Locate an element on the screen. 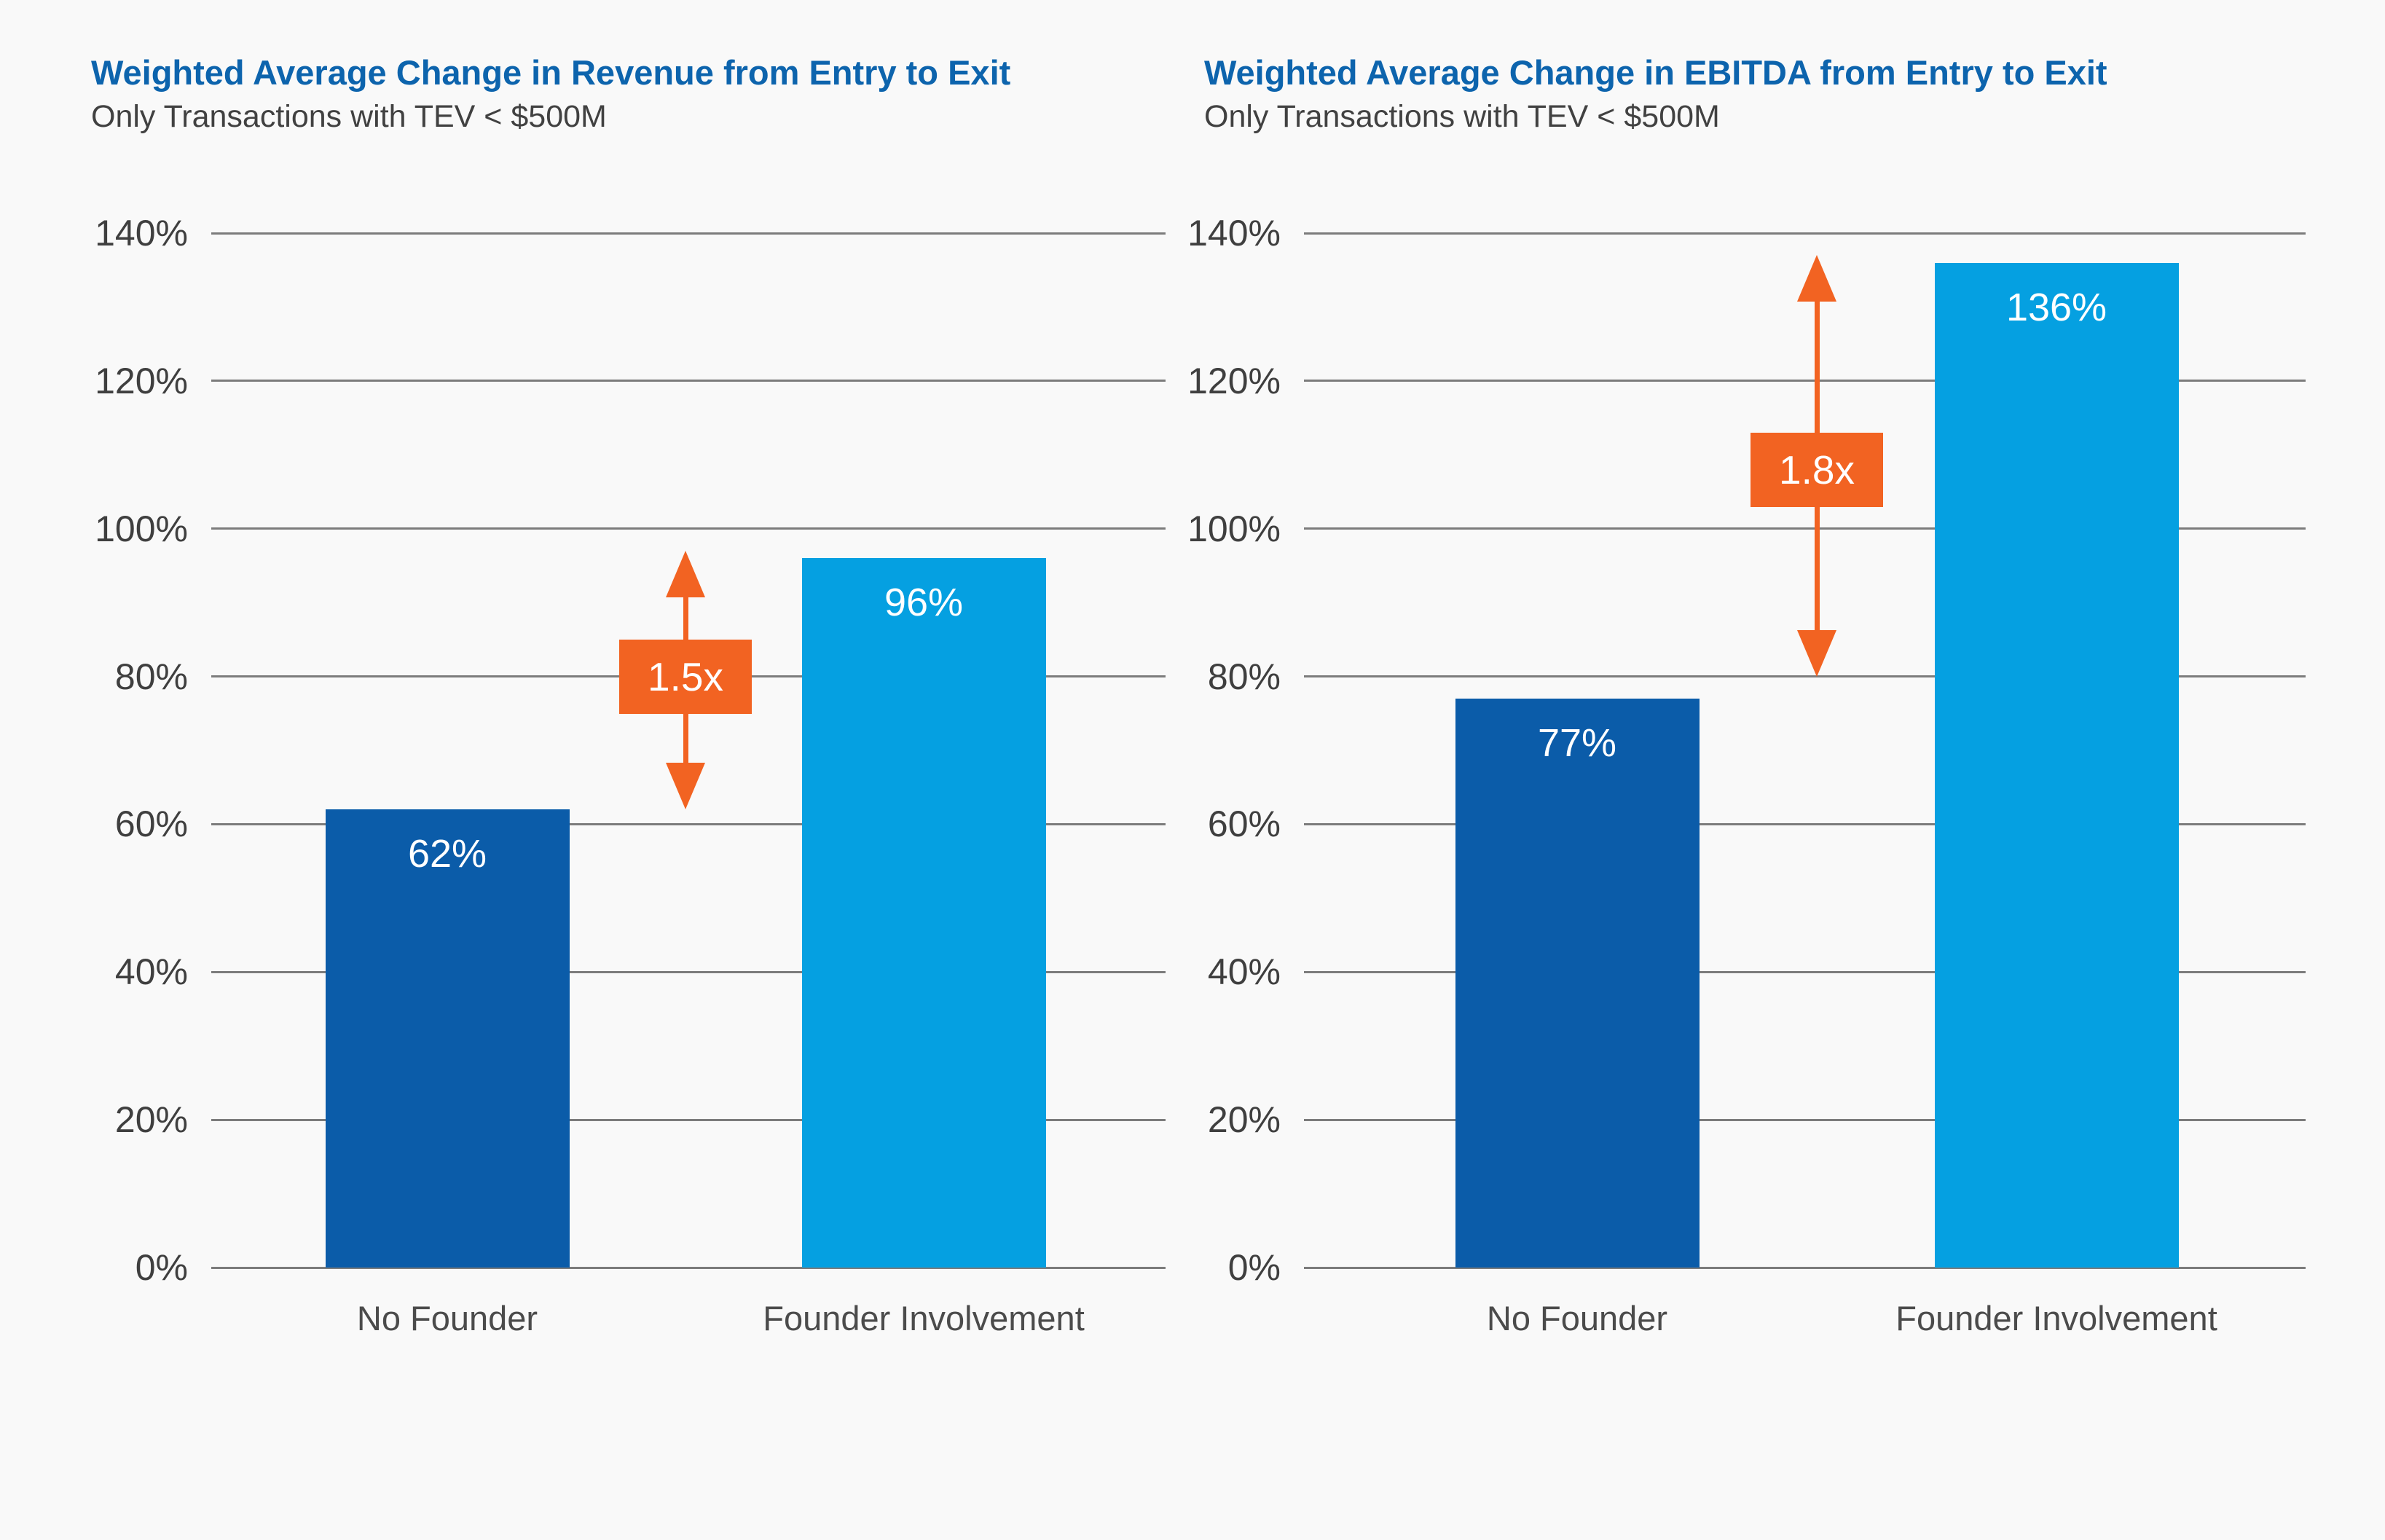 The width and height of the screenshot is (2385, 1540). multiplier-badge: 1.5x is located at coordinates (685, 676).